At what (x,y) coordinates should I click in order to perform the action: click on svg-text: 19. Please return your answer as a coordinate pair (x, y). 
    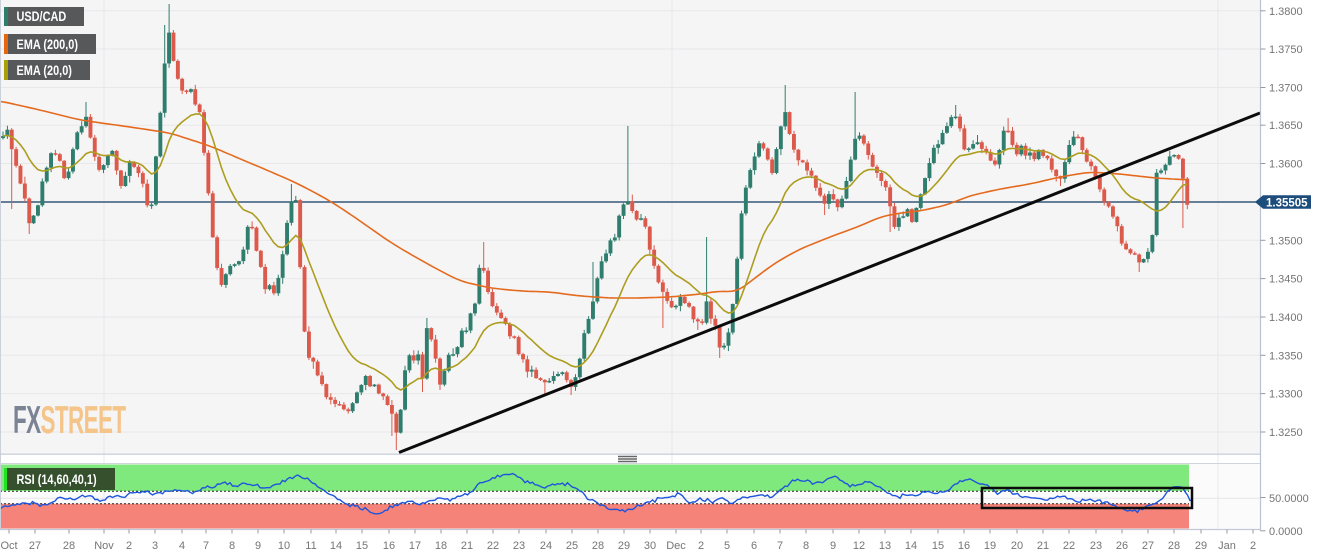
    Looking at the image, I should click on (990, 546).